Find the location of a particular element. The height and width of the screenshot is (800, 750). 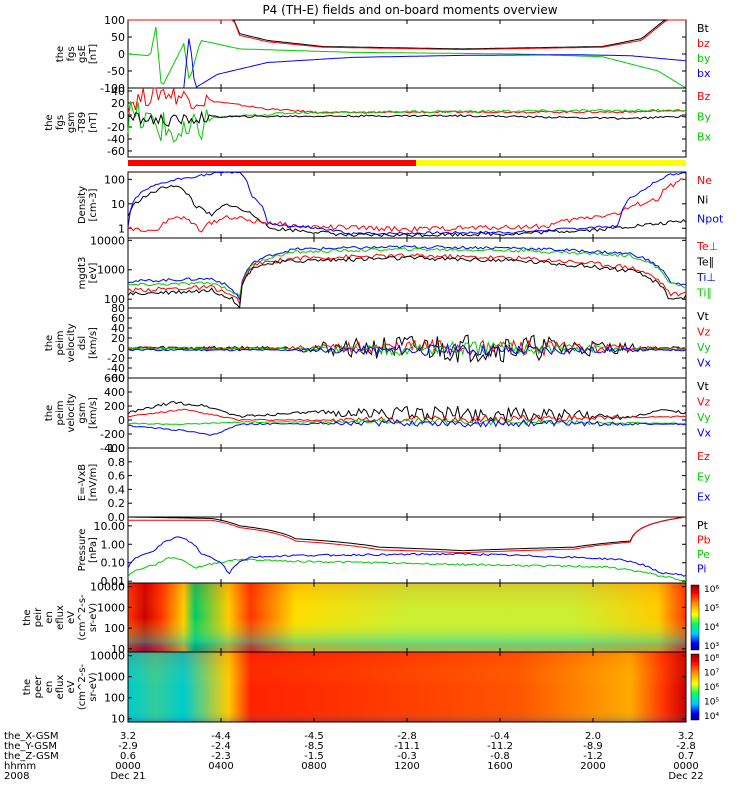

y-tick-label: -40 is located at coordinates (116, 368).